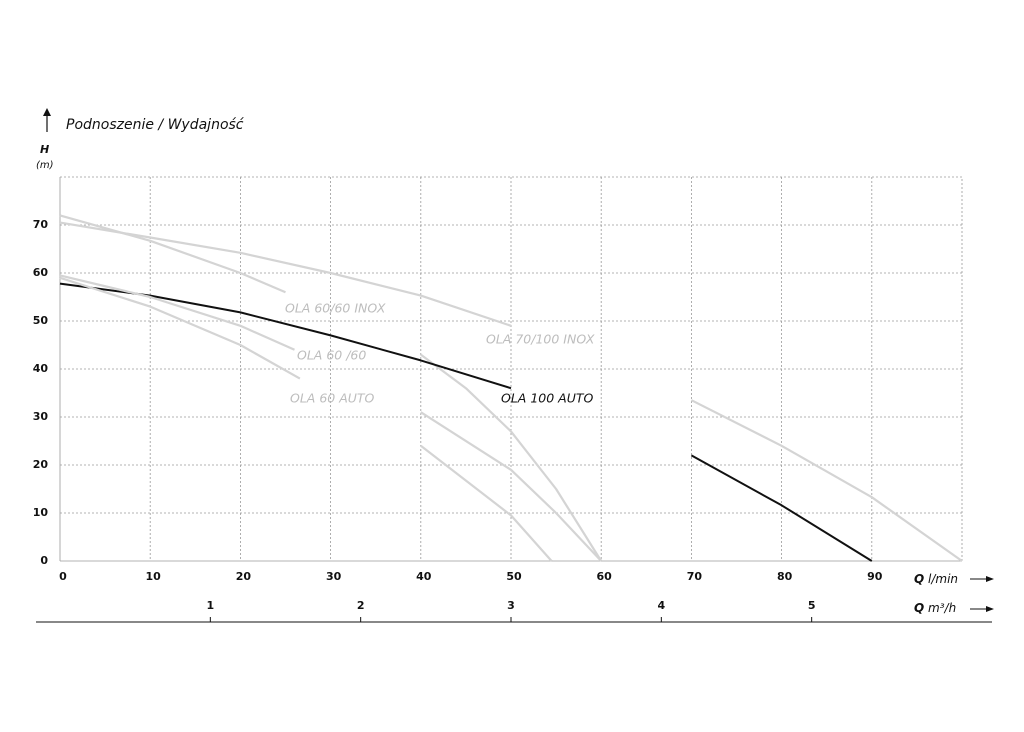 This screenshot has height=732, width=1024. I want to click on x-tick-label: 30, so click(334, 576).